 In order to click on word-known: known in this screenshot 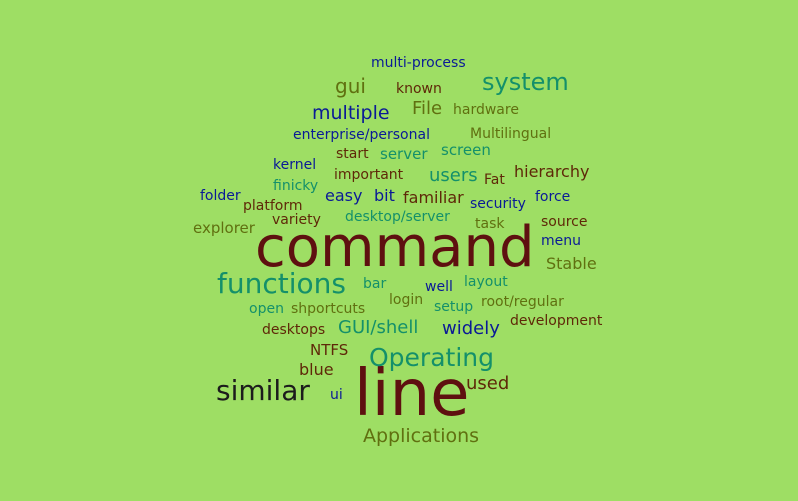, I will do `click(419, 89)`.